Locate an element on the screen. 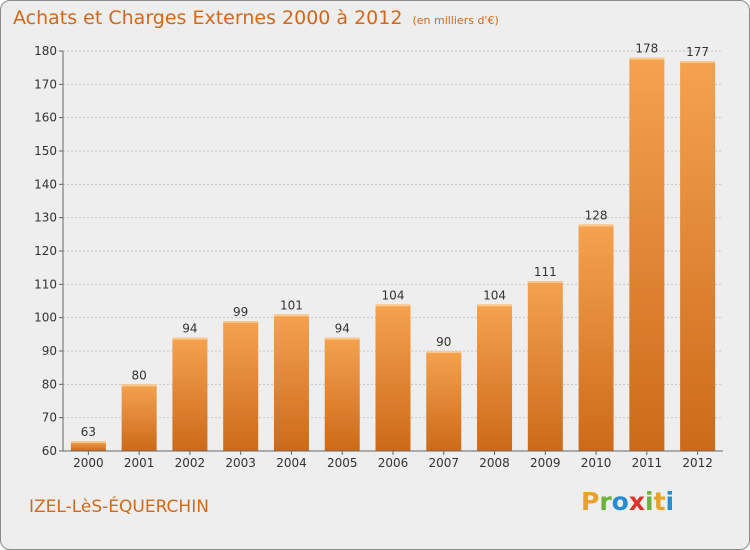 This screenshot has width=750, height=550. chart-unit: (en milliers d'€) is located at coordinates (455, 20).